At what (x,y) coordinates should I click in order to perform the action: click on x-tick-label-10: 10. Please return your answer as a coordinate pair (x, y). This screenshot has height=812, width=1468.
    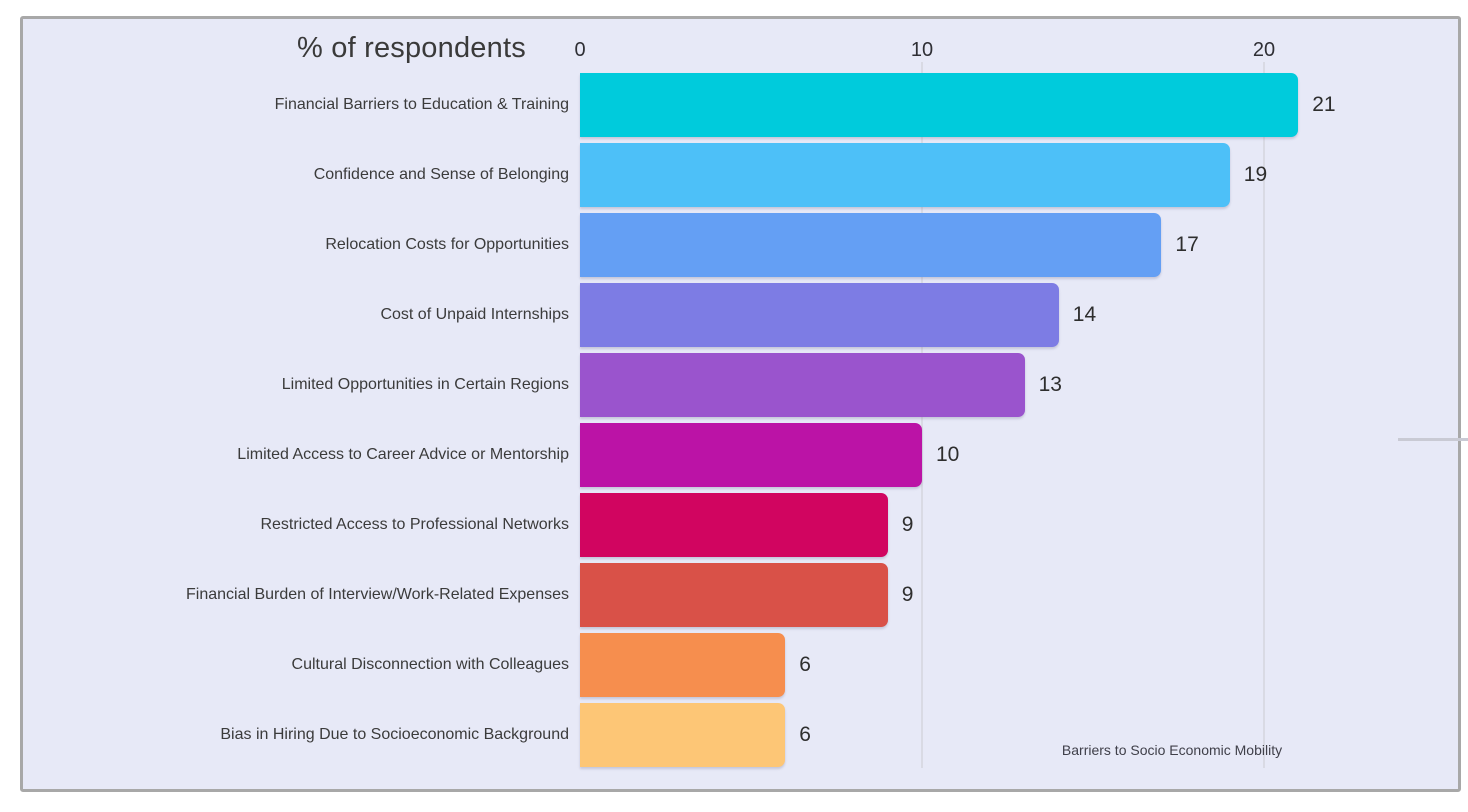
    Looking at the image, I should click on (922, 50).